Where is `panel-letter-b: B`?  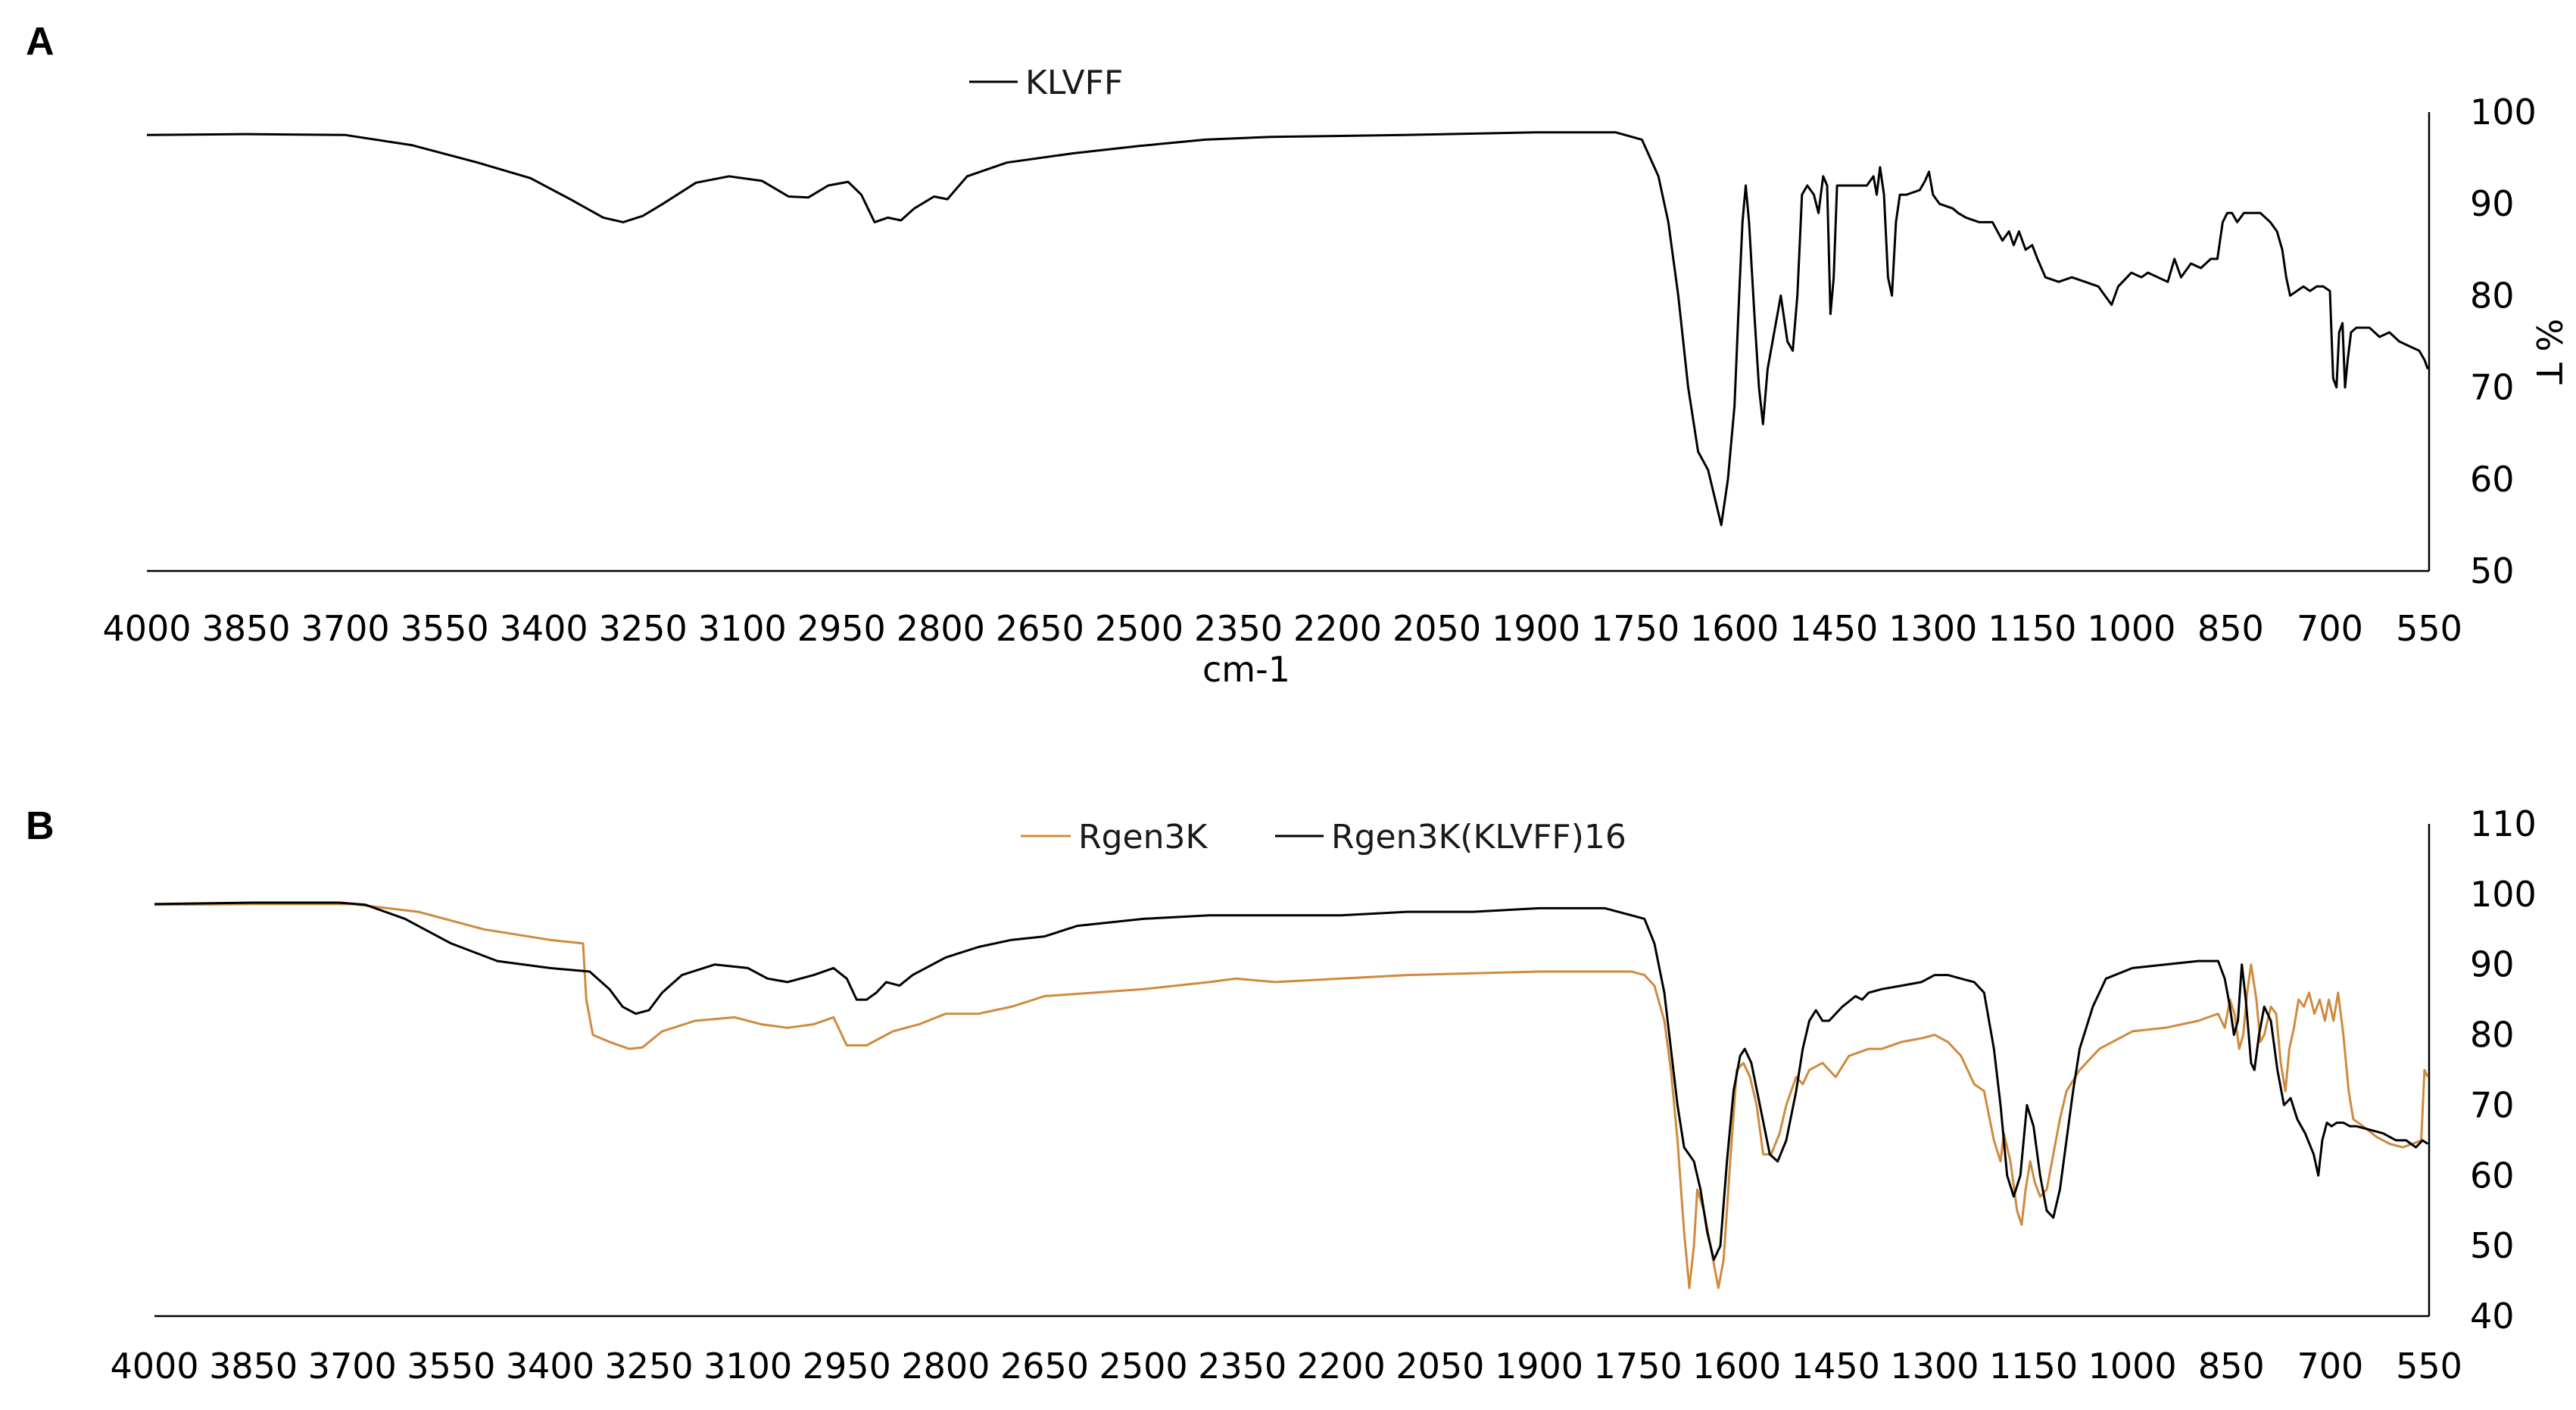
panel-letter-b: B is located at coordinates (40, 826).